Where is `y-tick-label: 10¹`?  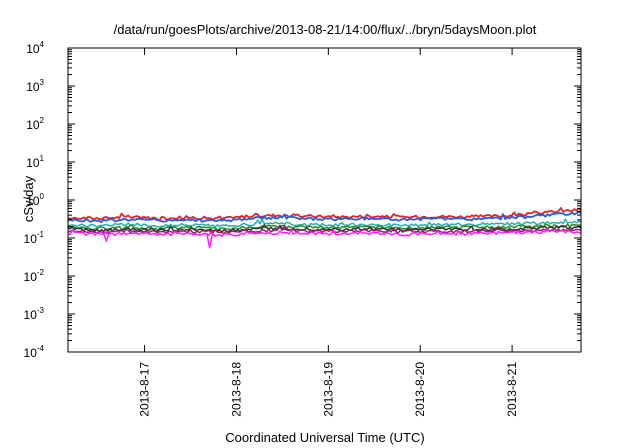
y-tick-label: 10¹ is located at coordinates (35, 162).